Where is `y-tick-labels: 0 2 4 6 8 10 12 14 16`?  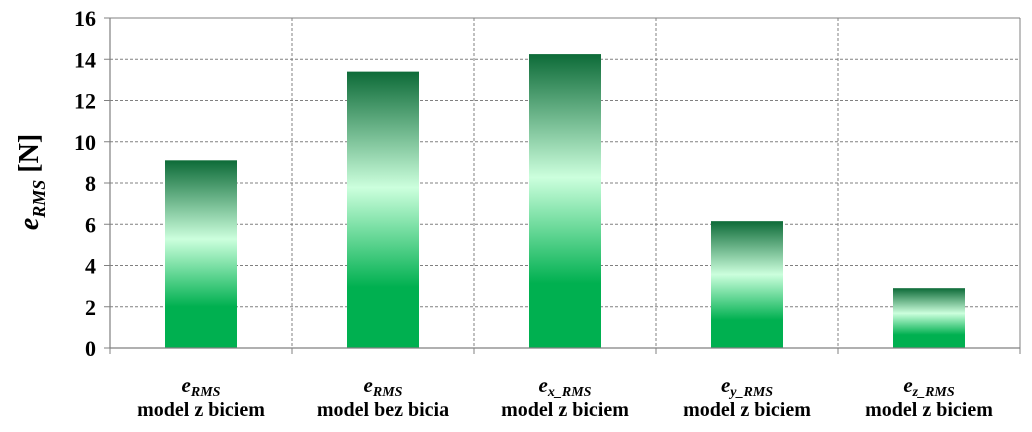 y-tick-labels: 0 2 4 6 8 10 12 14 16 is located at coordinates (85, 183).